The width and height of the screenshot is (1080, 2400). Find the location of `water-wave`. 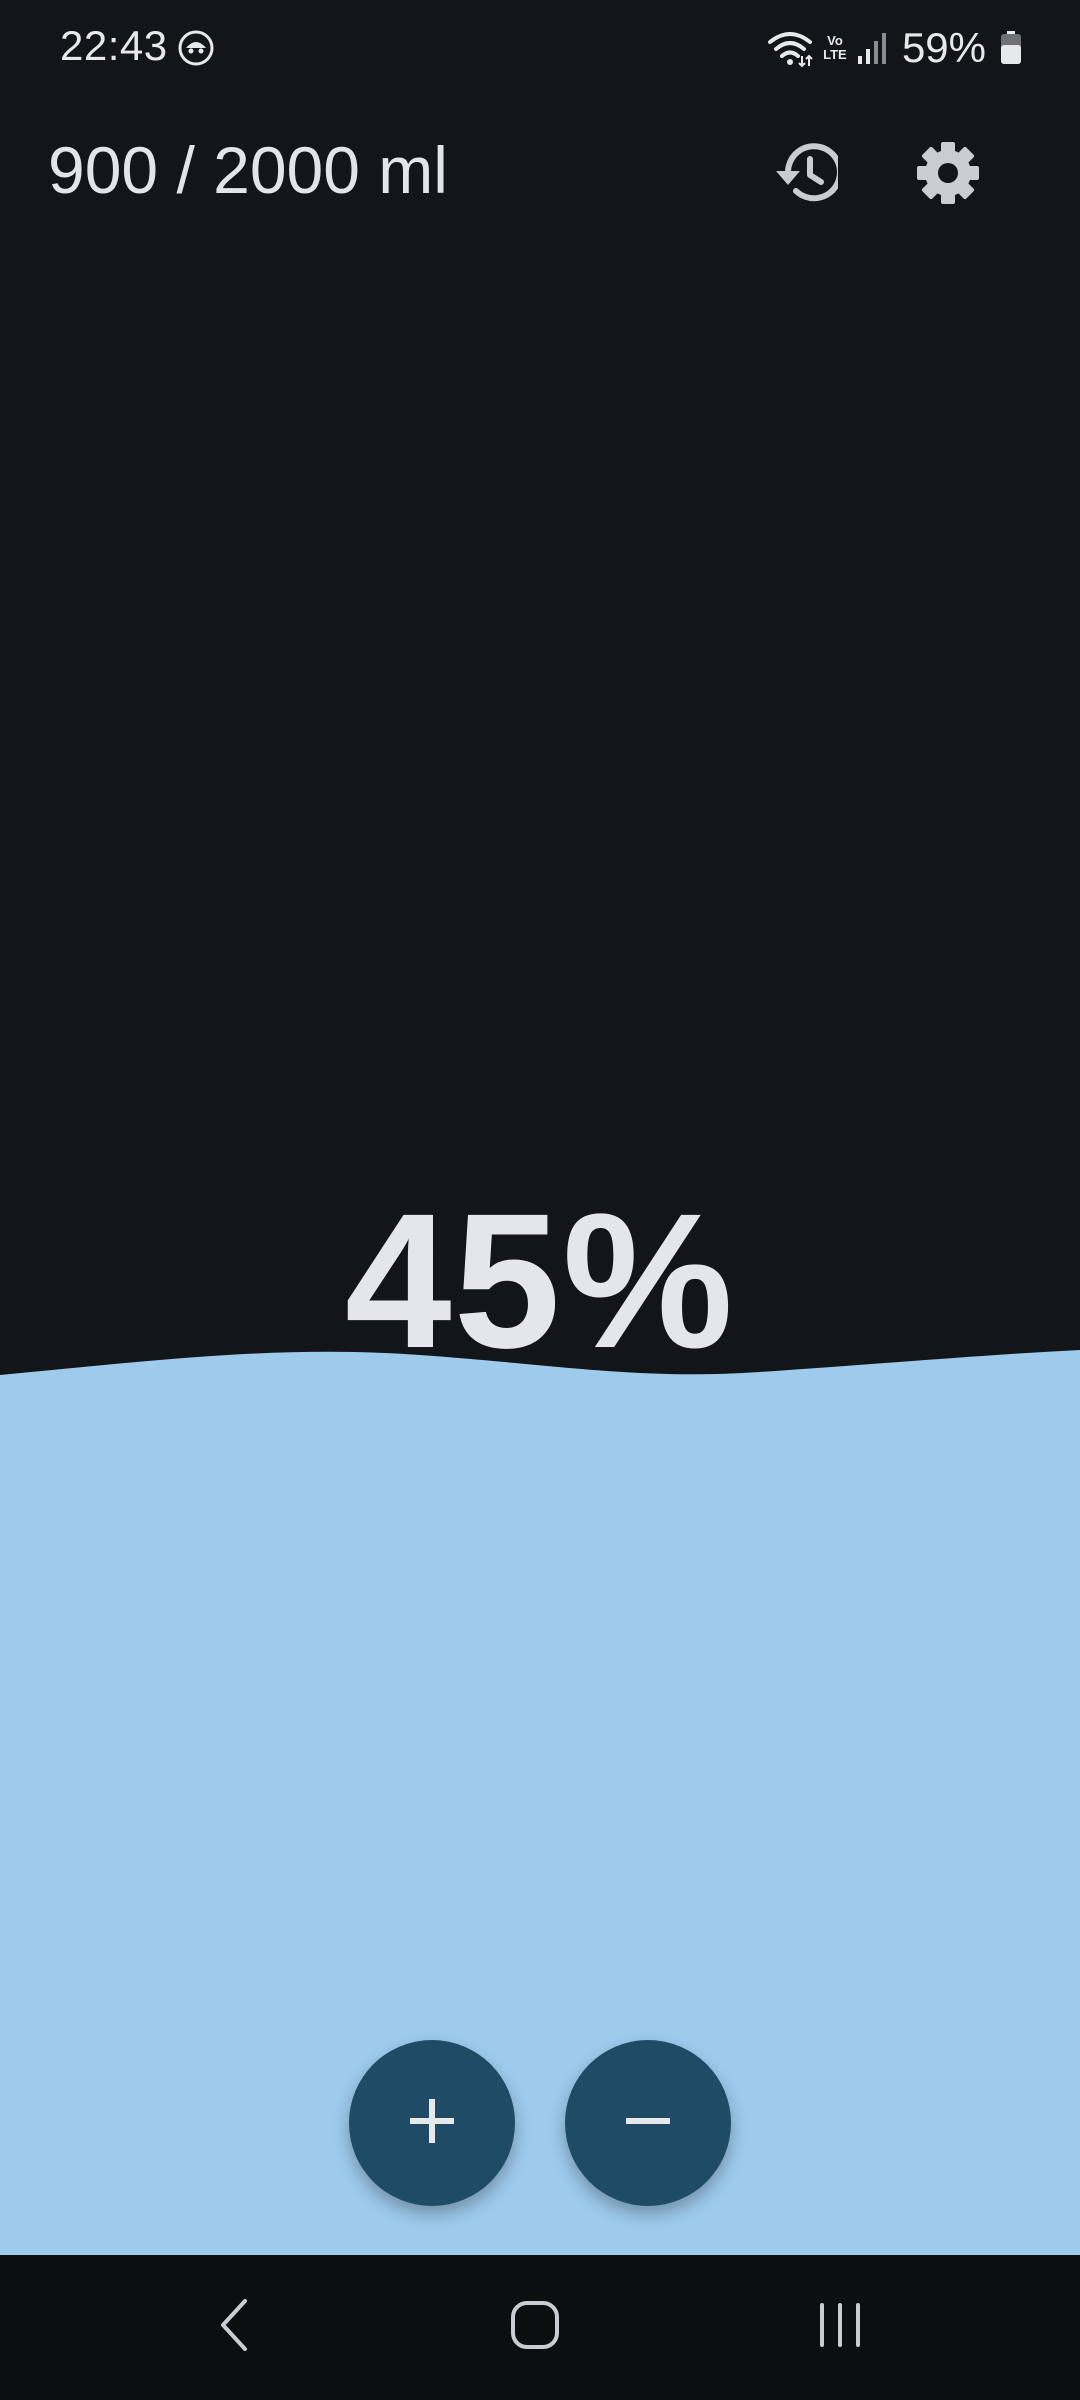

water-wave is located at coordinates (540, 1385).